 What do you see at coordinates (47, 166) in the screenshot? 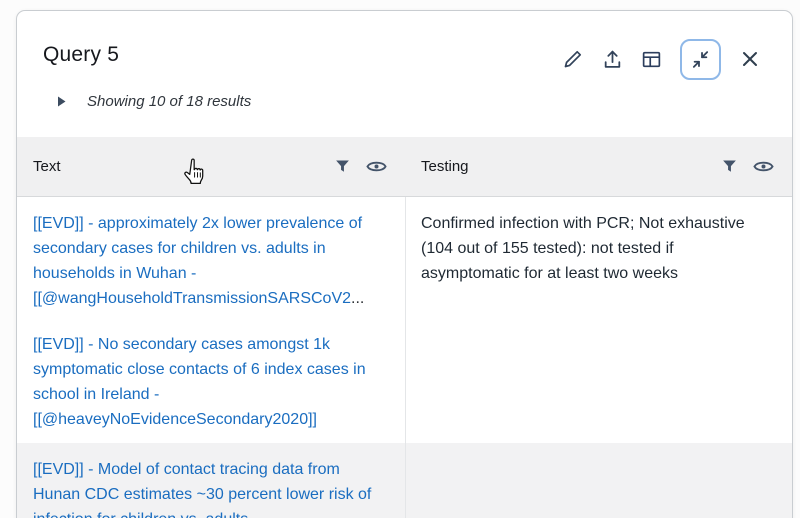
I see `column-label: Text` at bounding box center [47, 166].